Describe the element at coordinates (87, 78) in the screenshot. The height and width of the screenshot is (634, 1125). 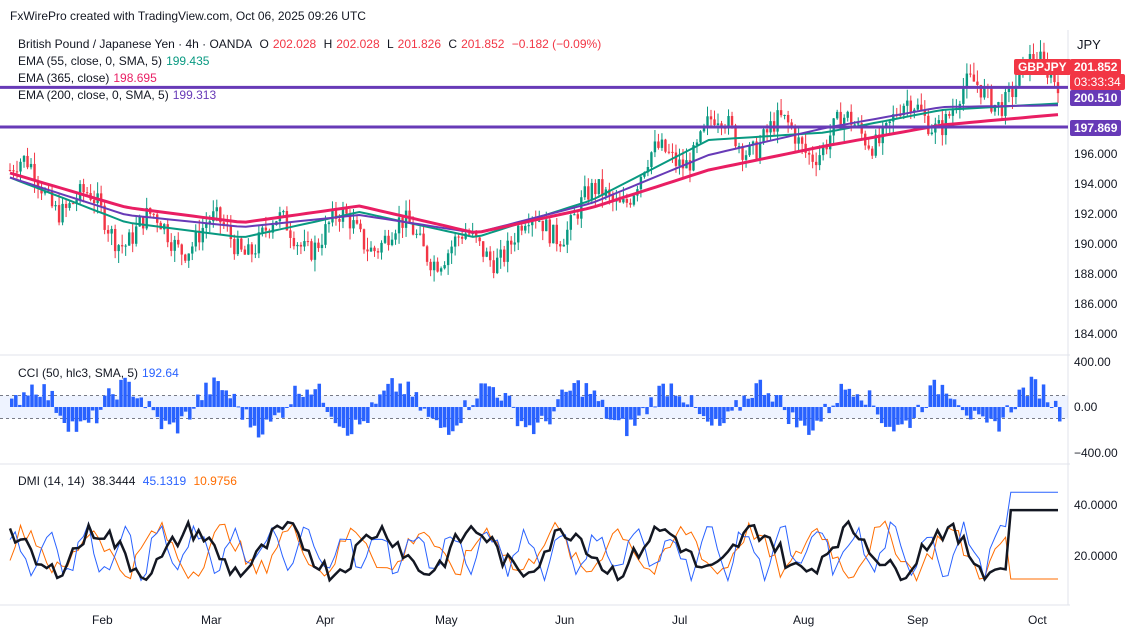
I see `ema365-legend: EMA (365, close) 198.695` at that location.